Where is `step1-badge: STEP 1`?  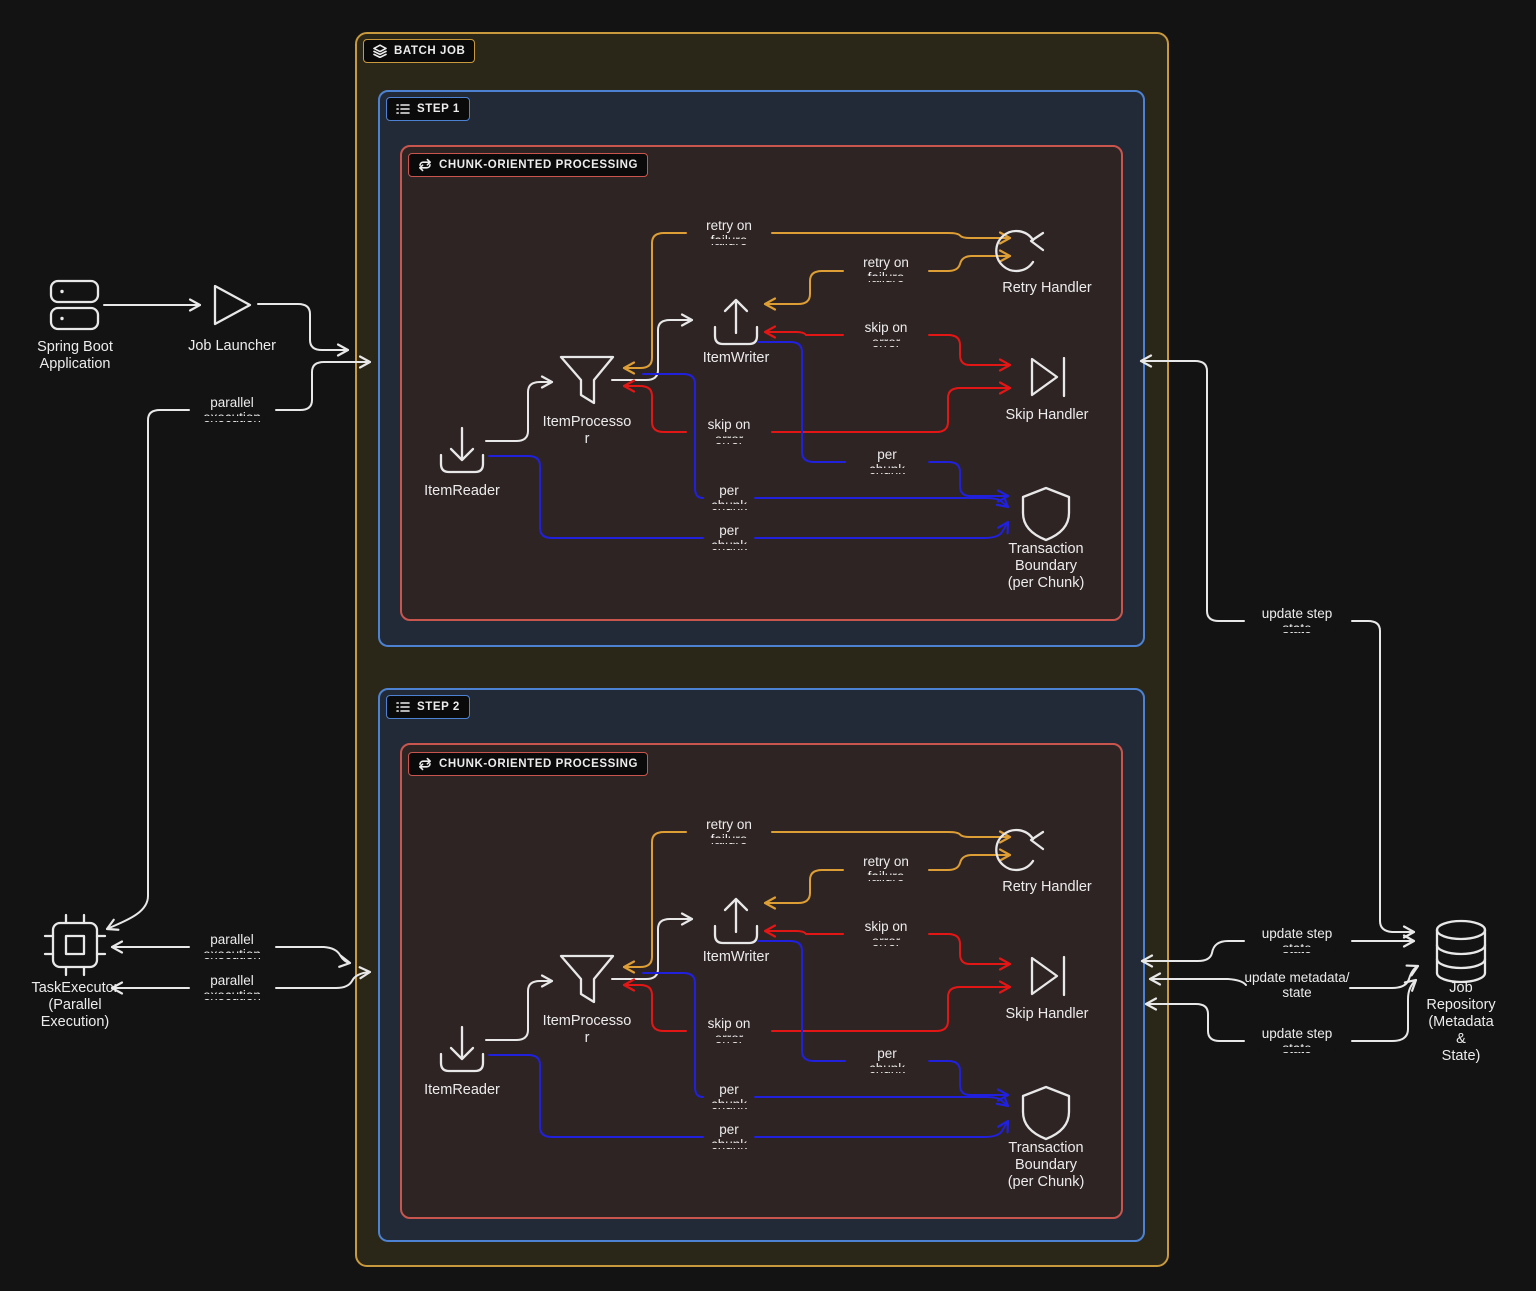
step1-badge: STEP 1 is located at coordinates (428, 109).